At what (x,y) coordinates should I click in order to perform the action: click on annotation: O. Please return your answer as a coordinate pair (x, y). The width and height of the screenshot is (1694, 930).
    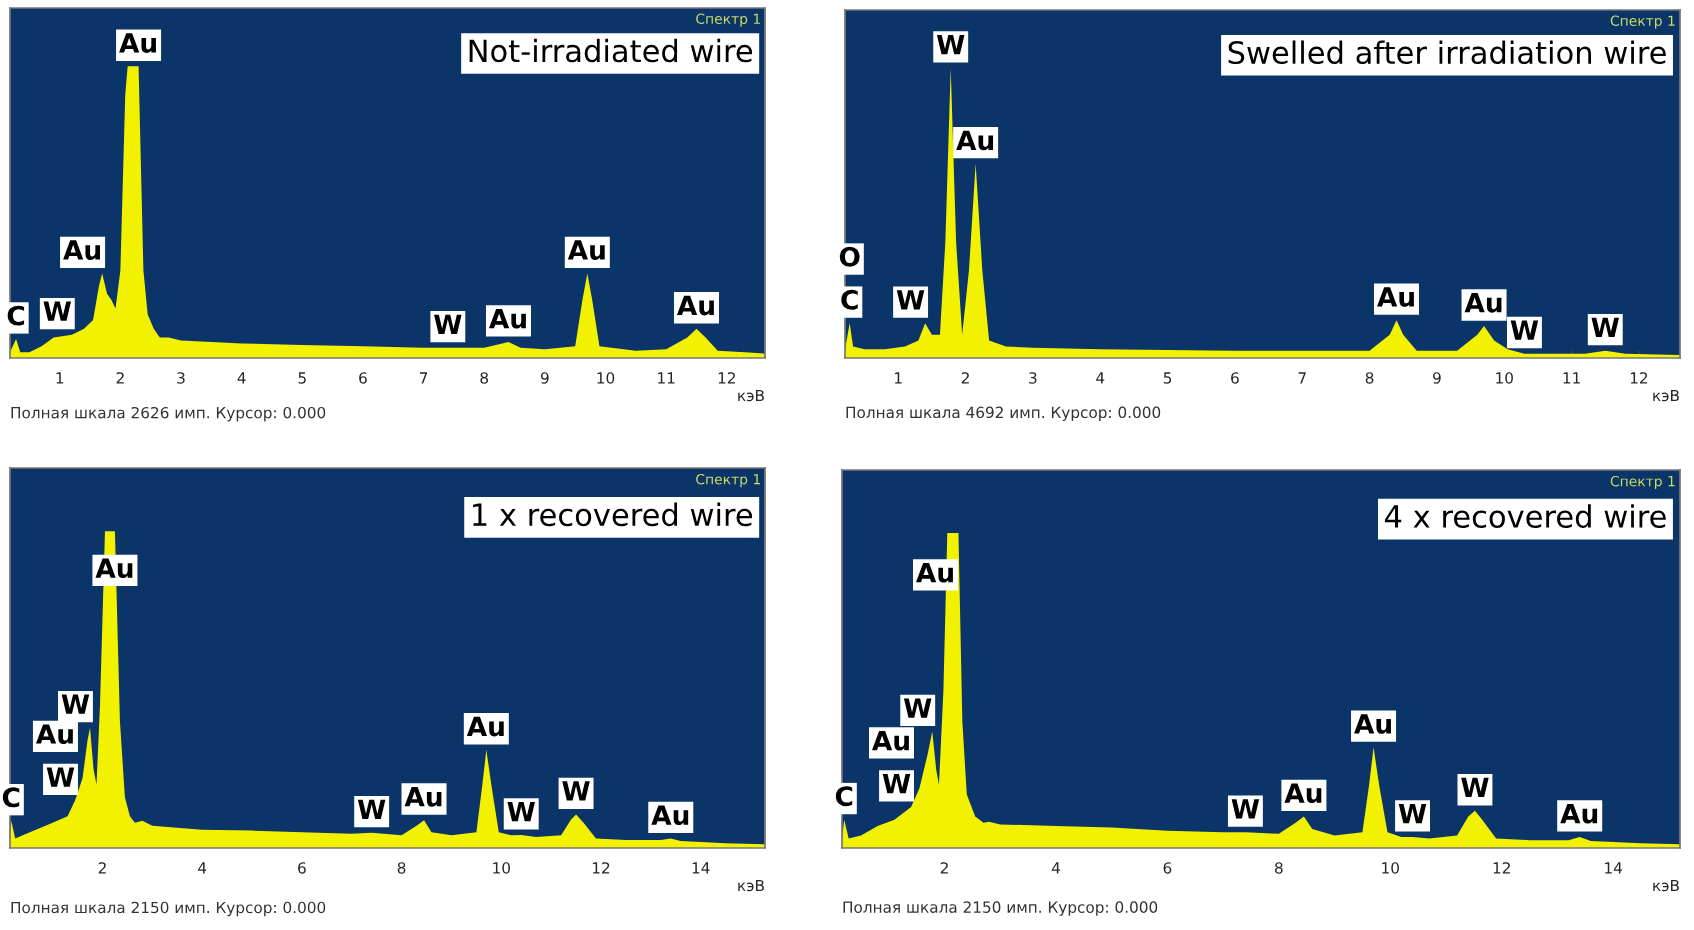
    Looking at the image, I should click on (849, 256).